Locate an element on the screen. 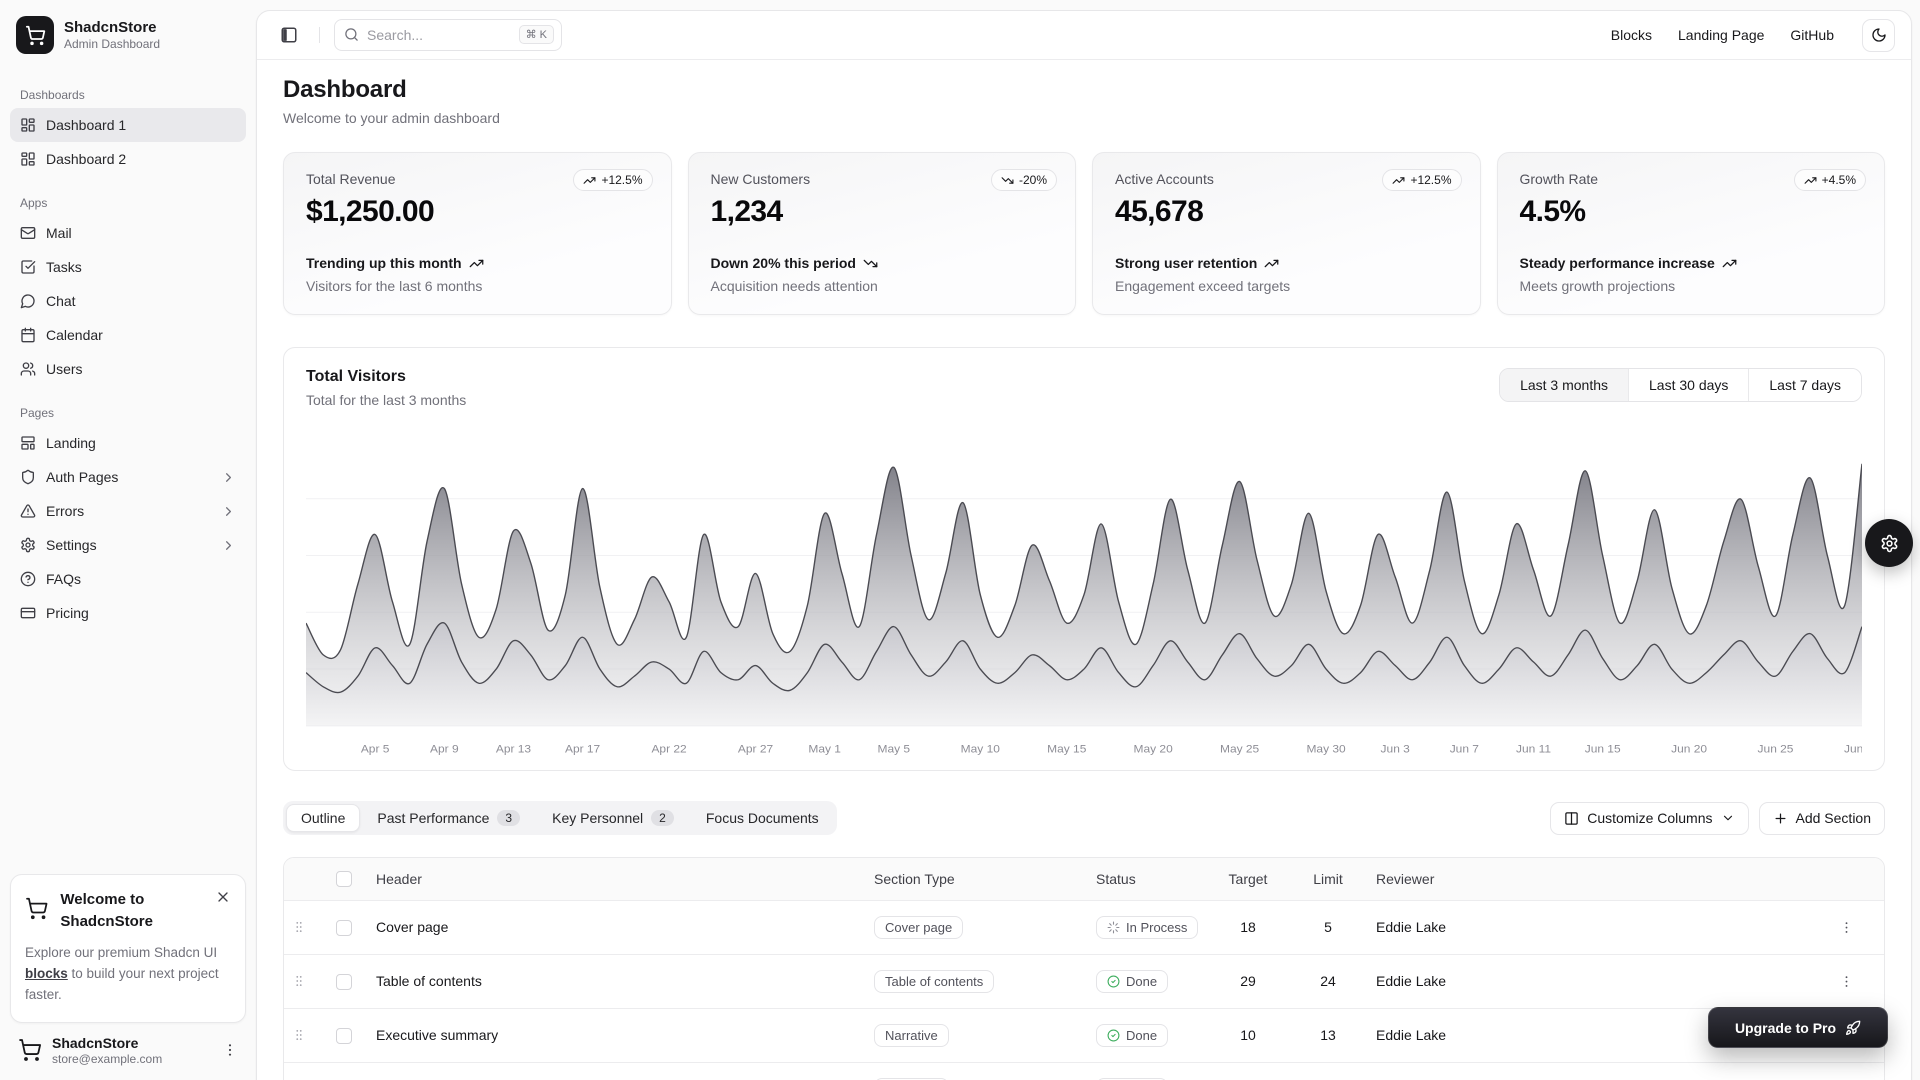 This screenshot has height=1080, width=1920. sidebar-item-label: Settings is located at coordinates (71, 545).